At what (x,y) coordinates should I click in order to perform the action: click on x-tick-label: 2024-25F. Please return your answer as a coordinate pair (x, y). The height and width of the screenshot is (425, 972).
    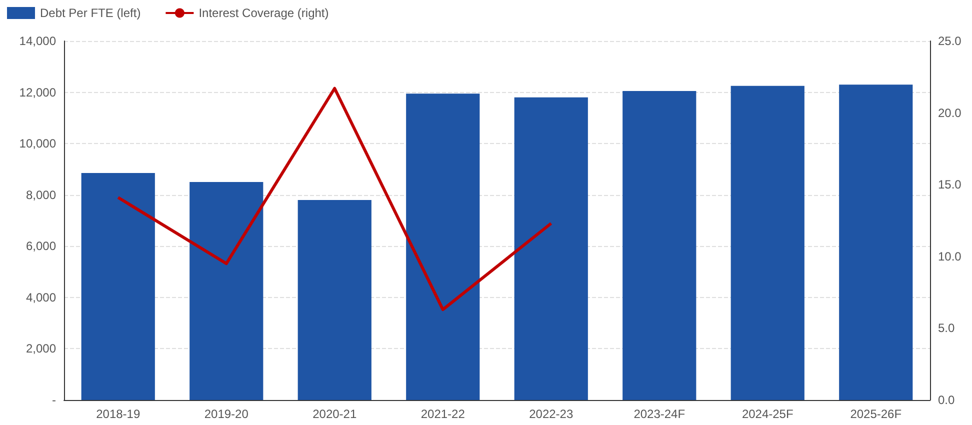
    Looking at the image, I should click on (768, 414).